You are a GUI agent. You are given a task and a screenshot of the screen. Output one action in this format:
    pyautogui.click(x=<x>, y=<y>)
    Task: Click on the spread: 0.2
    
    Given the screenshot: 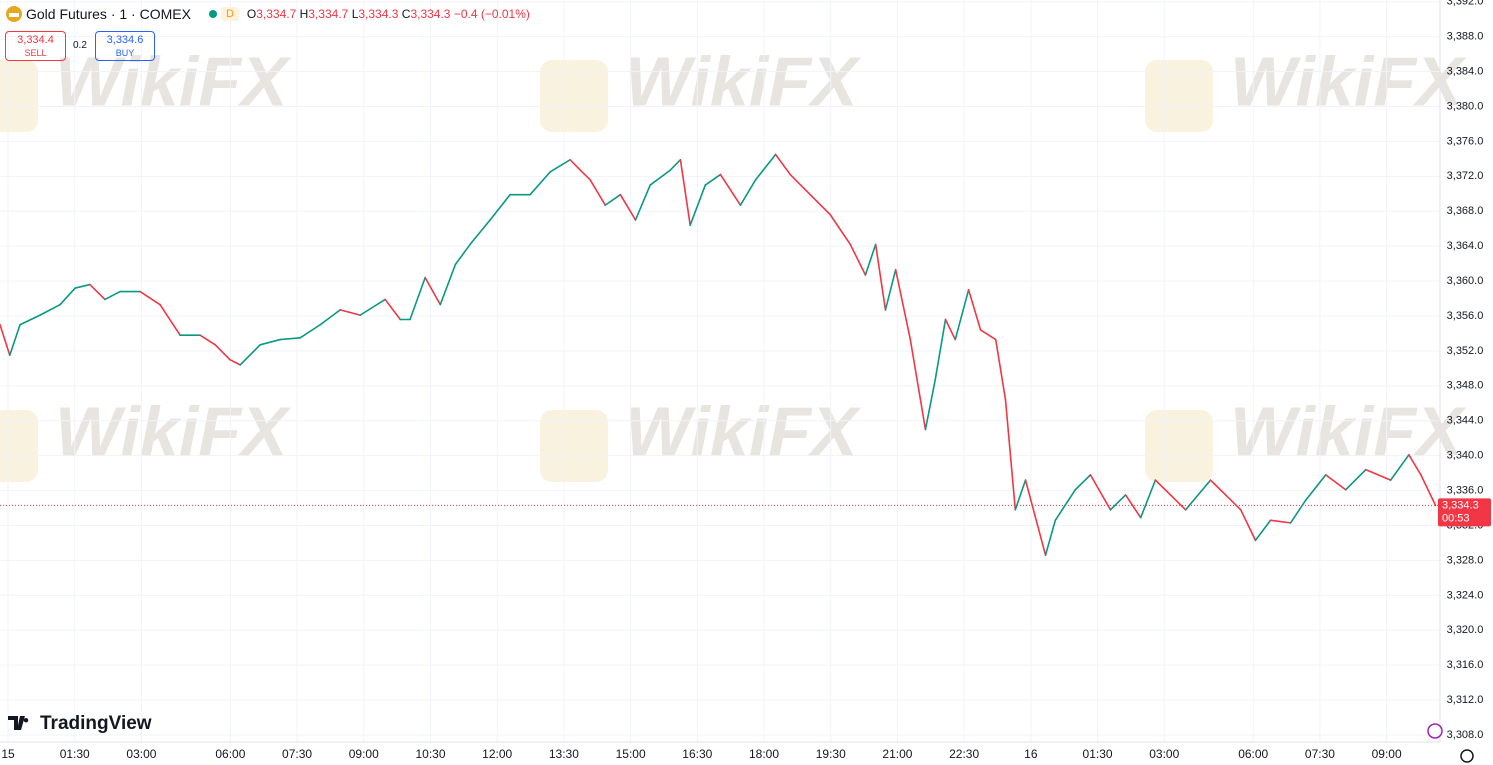 What is the action you would take?
    pyautogui.click(x=80, y=45)
    